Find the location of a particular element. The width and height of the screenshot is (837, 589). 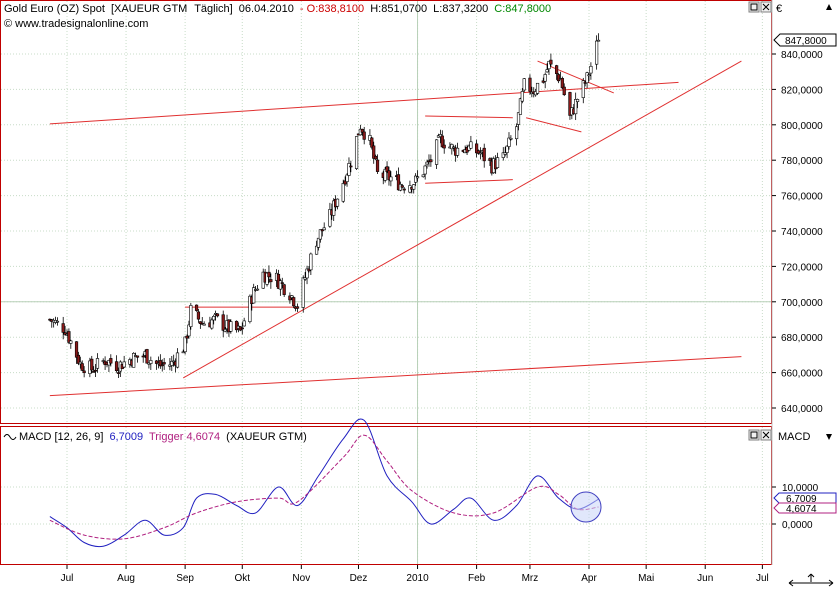

macd-series is located at coordinates (324, 483).